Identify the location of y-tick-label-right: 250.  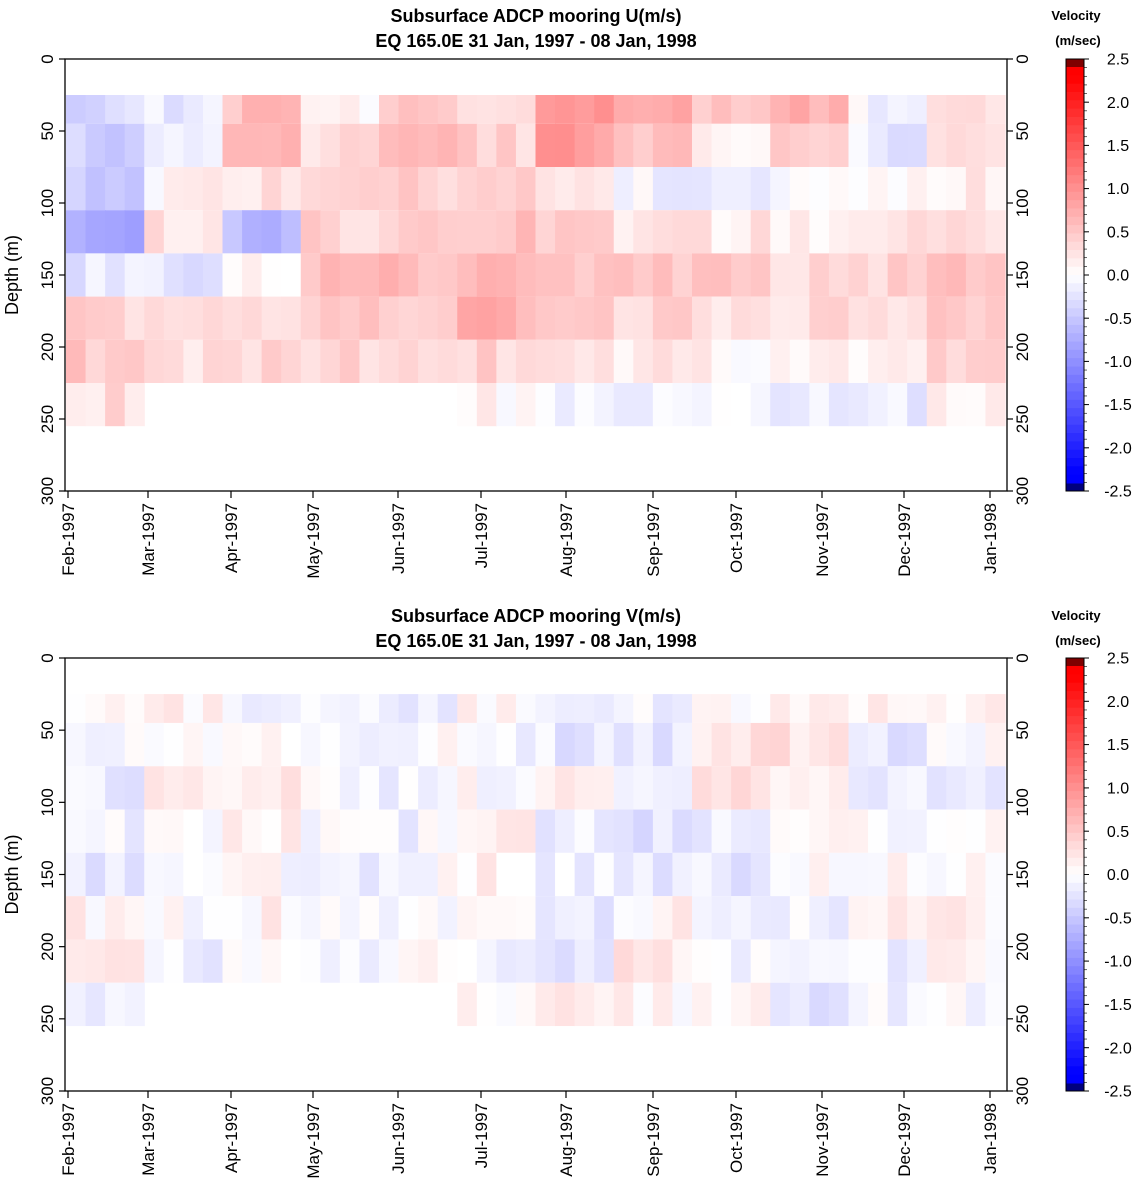
(1022, 1019).